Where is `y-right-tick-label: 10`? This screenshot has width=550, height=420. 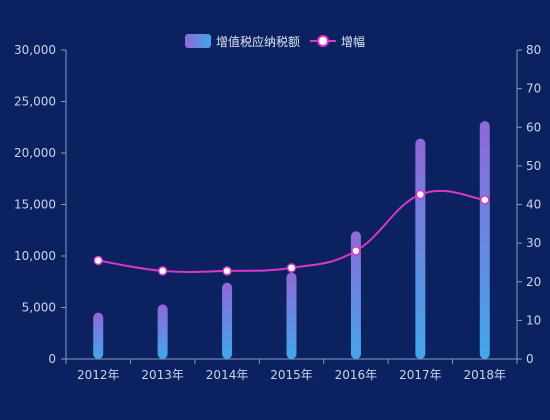 y-right-tick-label: 10 is located at coordinates (533, 320).